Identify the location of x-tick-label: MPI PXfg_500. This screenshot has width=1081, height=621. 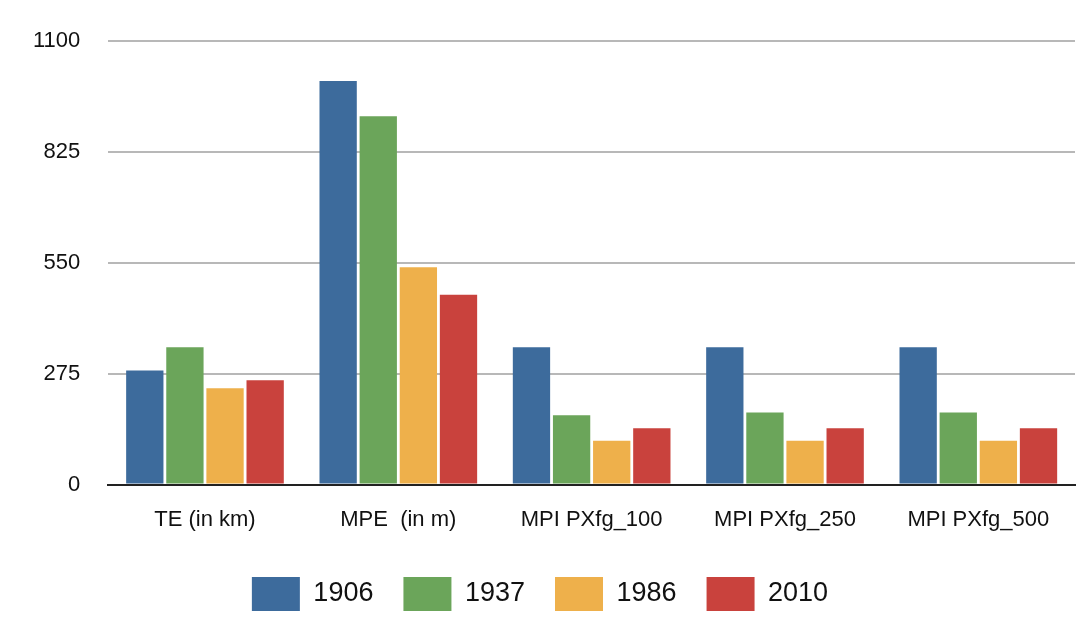
(978, 518).